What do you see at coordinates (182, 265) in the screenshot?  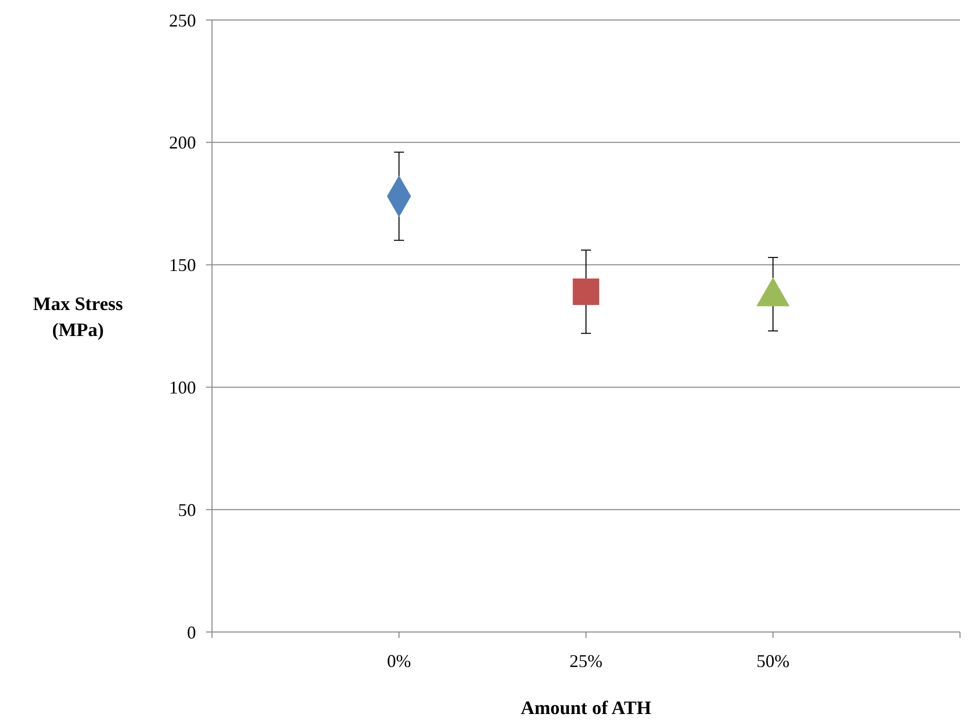 I see `y-tick-label: 150` at bounding box center [182, 265].